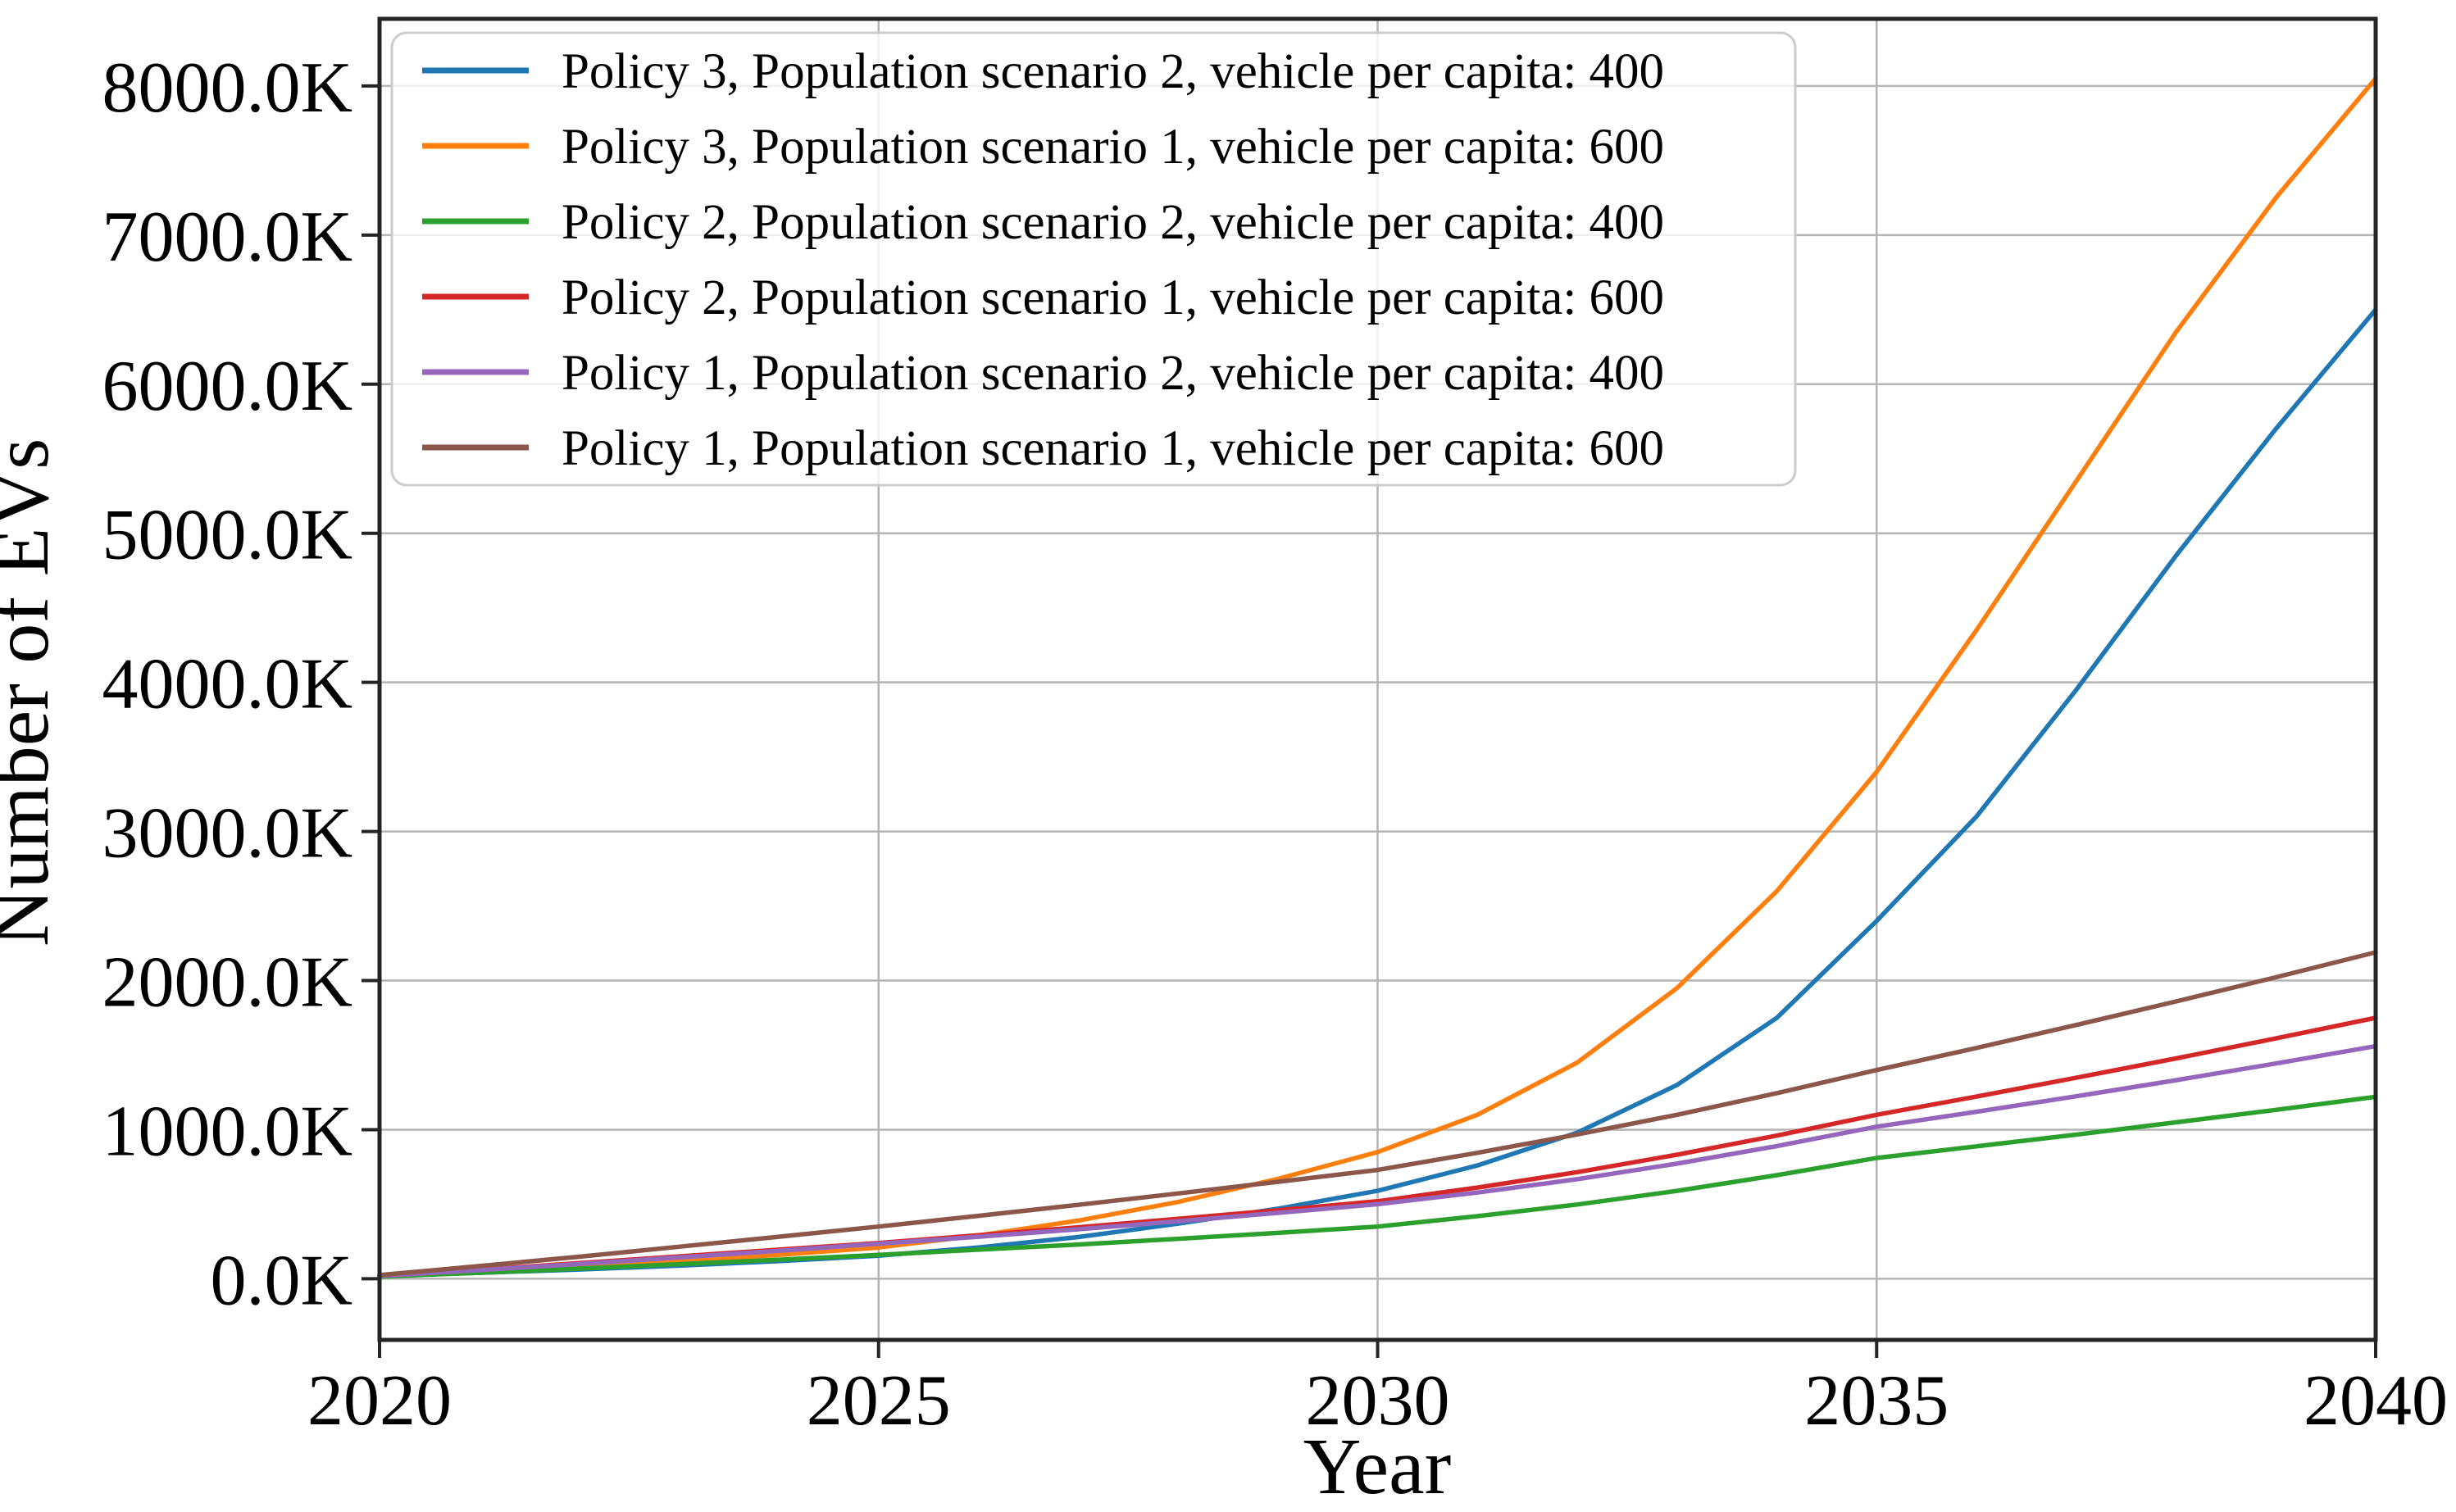 Image resolution: width=2456 pixels, height=1512 pixels. Describe the element at coordinates (2376, 1401) in the screenshot. I see `x-tick-label-2040: 2040` at that location.